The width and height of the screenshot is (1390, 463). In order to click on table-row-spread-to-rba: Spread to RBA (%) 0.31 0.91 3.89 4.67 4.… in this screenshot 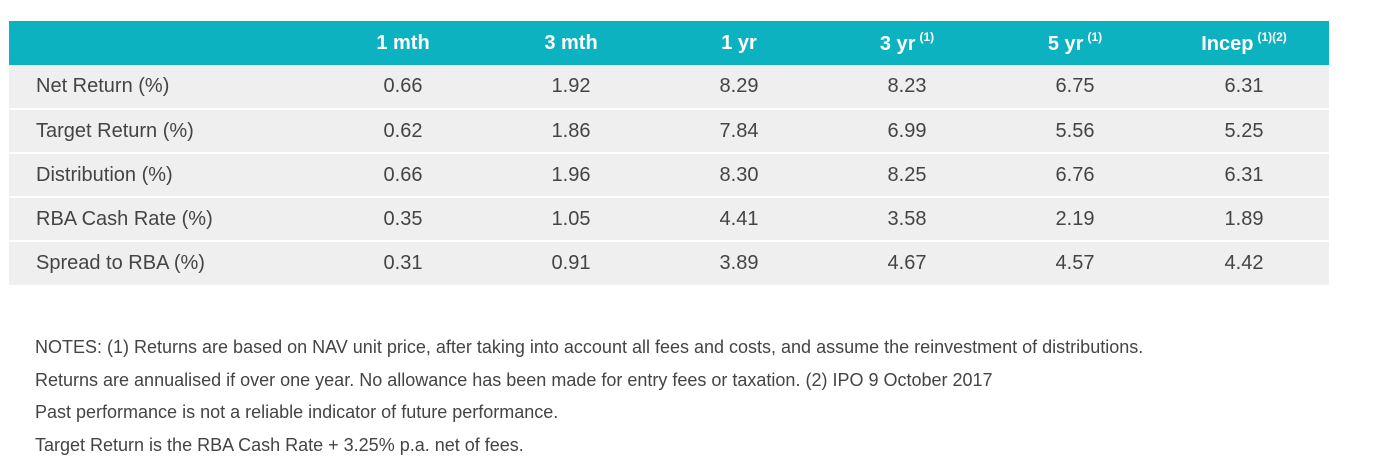, I will do `click(669, 263)`.